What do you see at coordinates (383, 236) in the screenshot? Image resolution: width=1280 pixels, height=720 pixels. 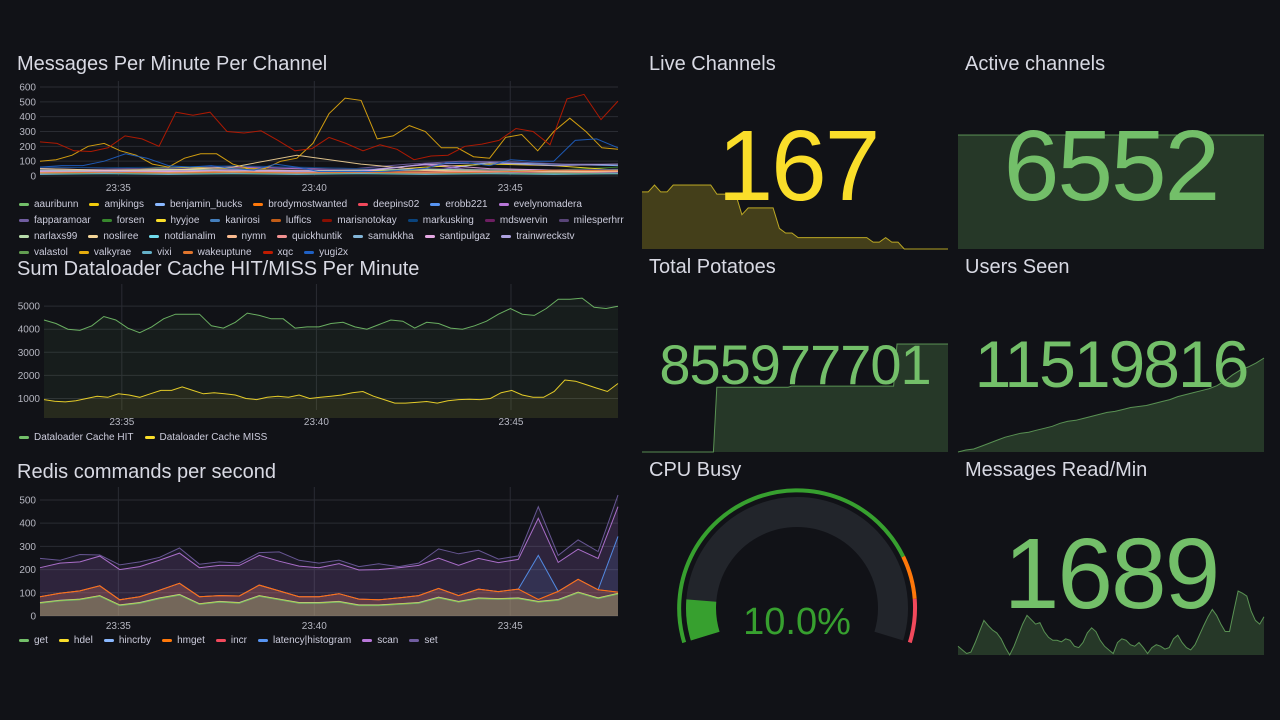 I see `legend-item: samukkha` at bounding box center [383, 236].